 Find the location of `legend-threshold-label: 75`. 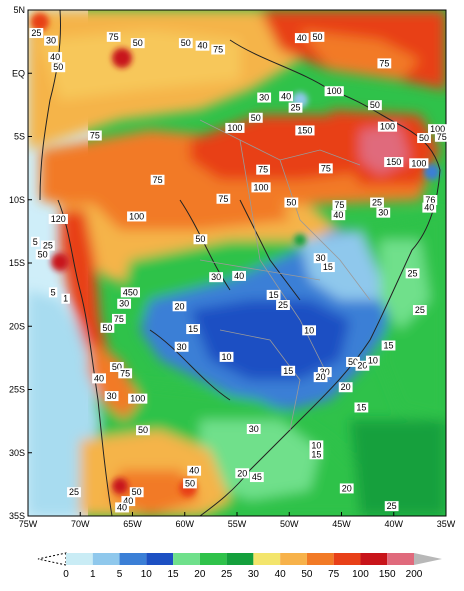

legend-threshold-label: 75 is located at coordinates (334, 574).